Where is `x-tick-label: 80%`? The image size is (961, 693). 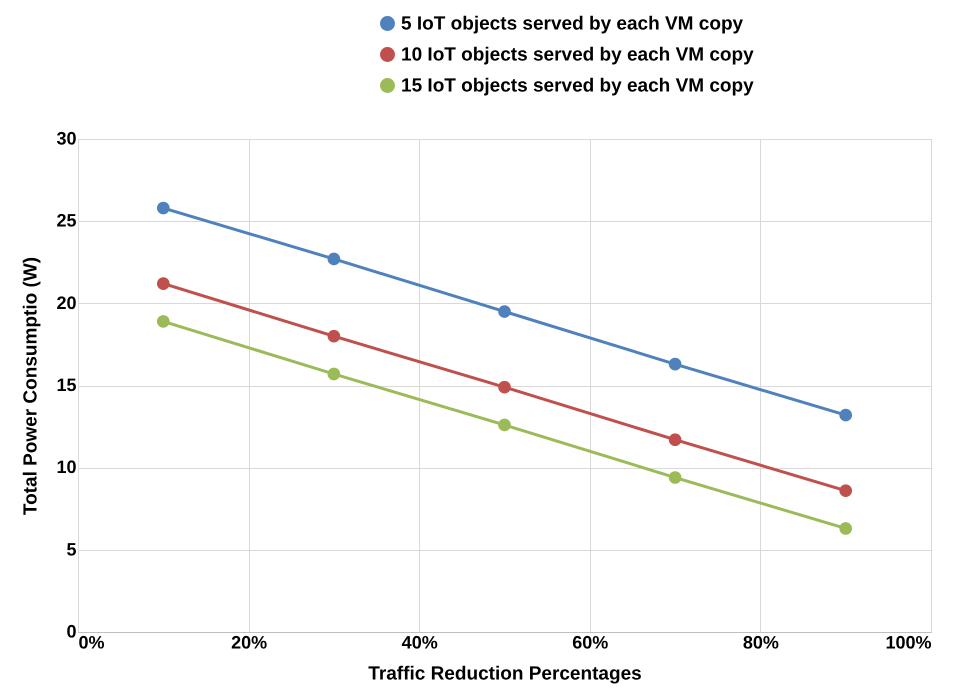
x-tick-label: 80% is located at coordinates (760, 642).